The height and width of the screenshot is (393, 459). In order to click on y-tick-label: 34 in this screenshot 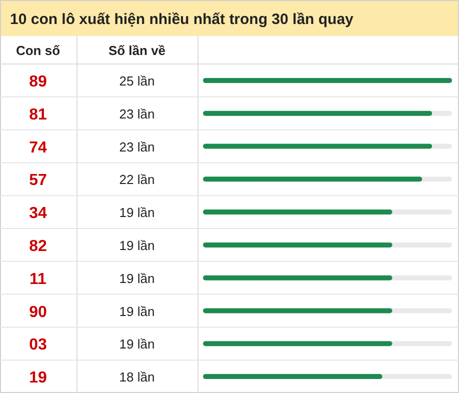, I will do `click(38, 213)`.